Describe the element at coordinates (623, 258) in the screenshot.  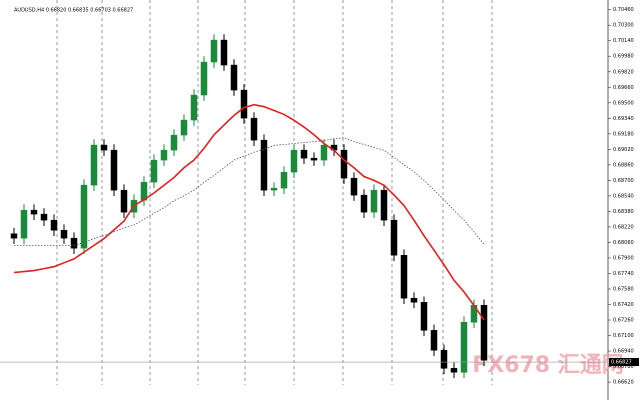
I see `y-tick-label: 0.67900` at that location.